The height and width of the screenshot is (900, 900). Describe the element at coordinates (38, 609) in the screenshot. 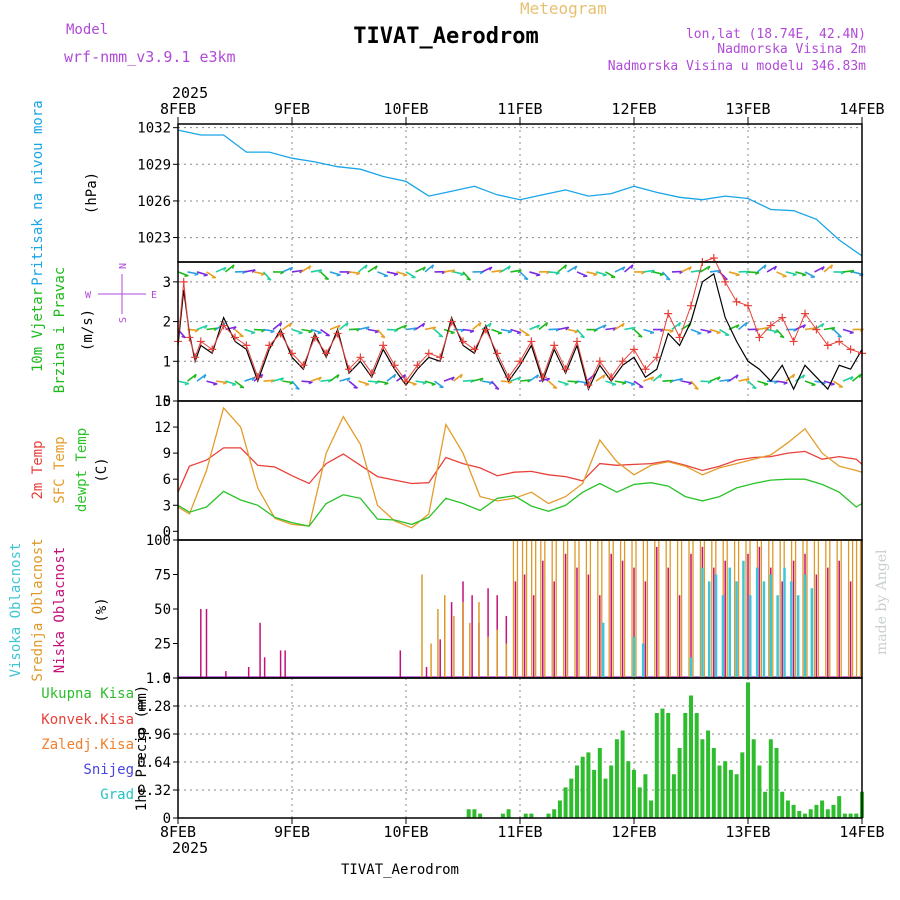

I see `mid-cloud-label: Srednja Oblacnost` at that location.